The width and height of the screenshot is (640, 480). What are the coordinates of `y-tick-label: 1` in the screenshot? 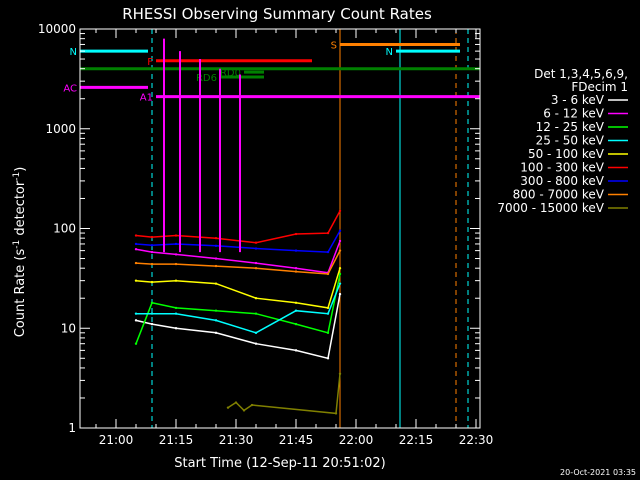 It's located at (72, 428).